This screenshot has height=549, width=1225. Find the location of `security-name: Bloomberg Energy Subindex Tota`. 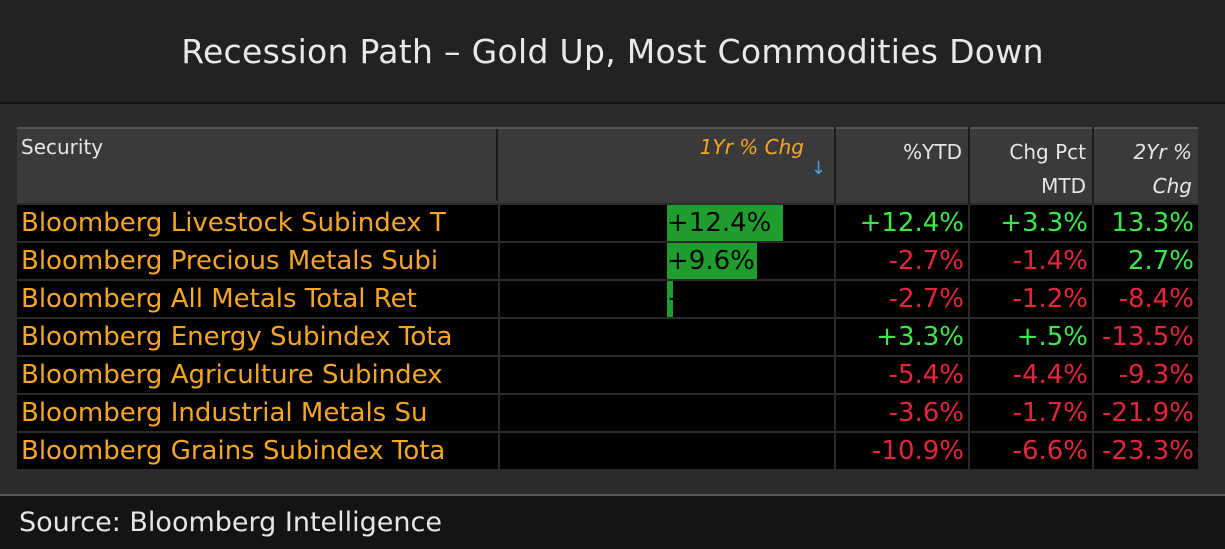

security-name: Bloomberg Energy Subindex Tota is located at coordinates (258, 336).